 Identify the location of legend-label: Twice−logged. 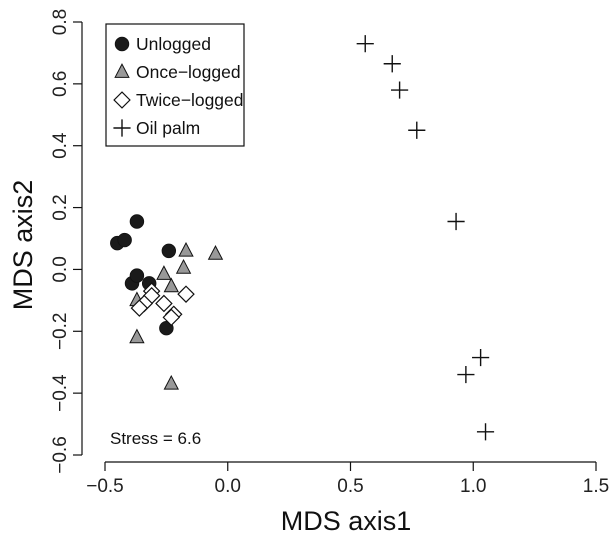
(190, 100).